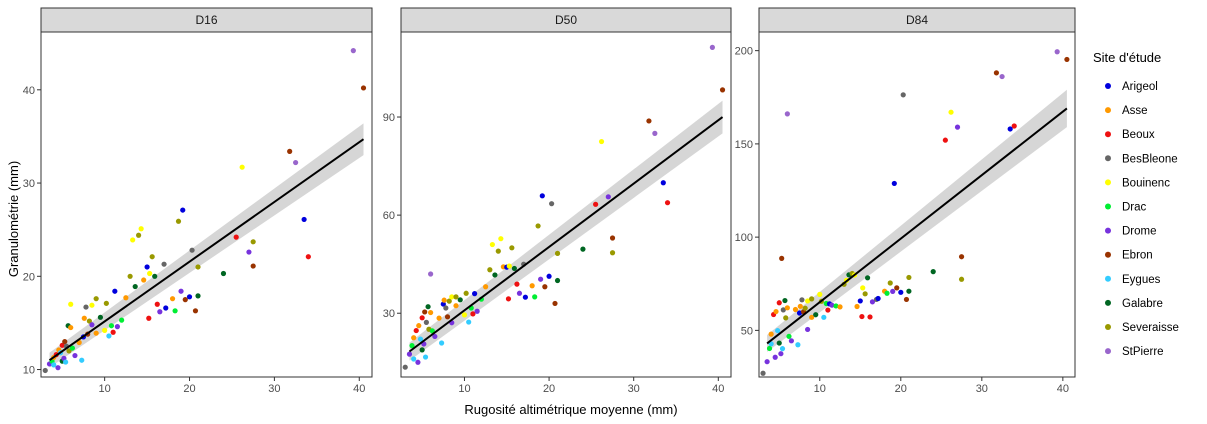  What do you see at coordinates (1137, 256) in the screenshot?
I see `legend-label: Ebron` at bounding box center [1137, 256].